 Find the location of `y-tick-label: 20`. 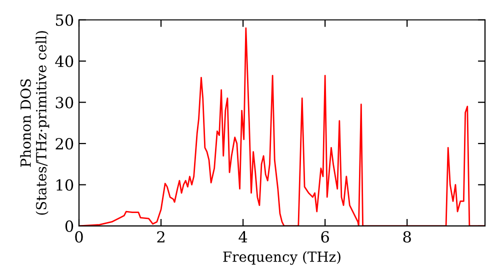

y-tick-label: 20 is located at coordinates (65, 144).